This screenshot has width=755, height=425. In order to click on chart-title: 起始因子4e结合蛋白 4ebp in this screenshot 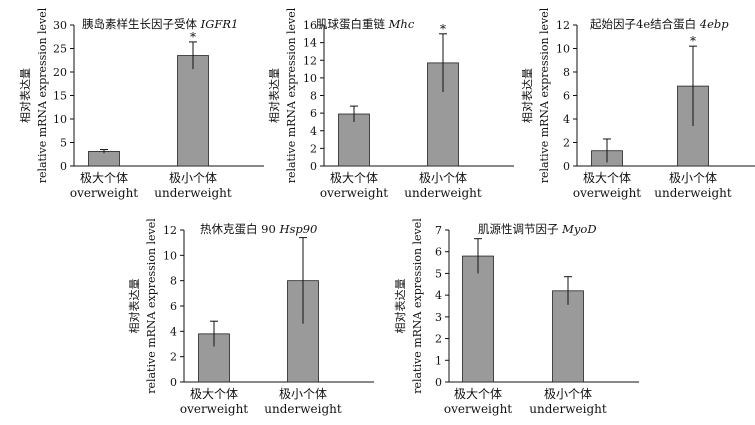, I will do `click(659, 24)`.